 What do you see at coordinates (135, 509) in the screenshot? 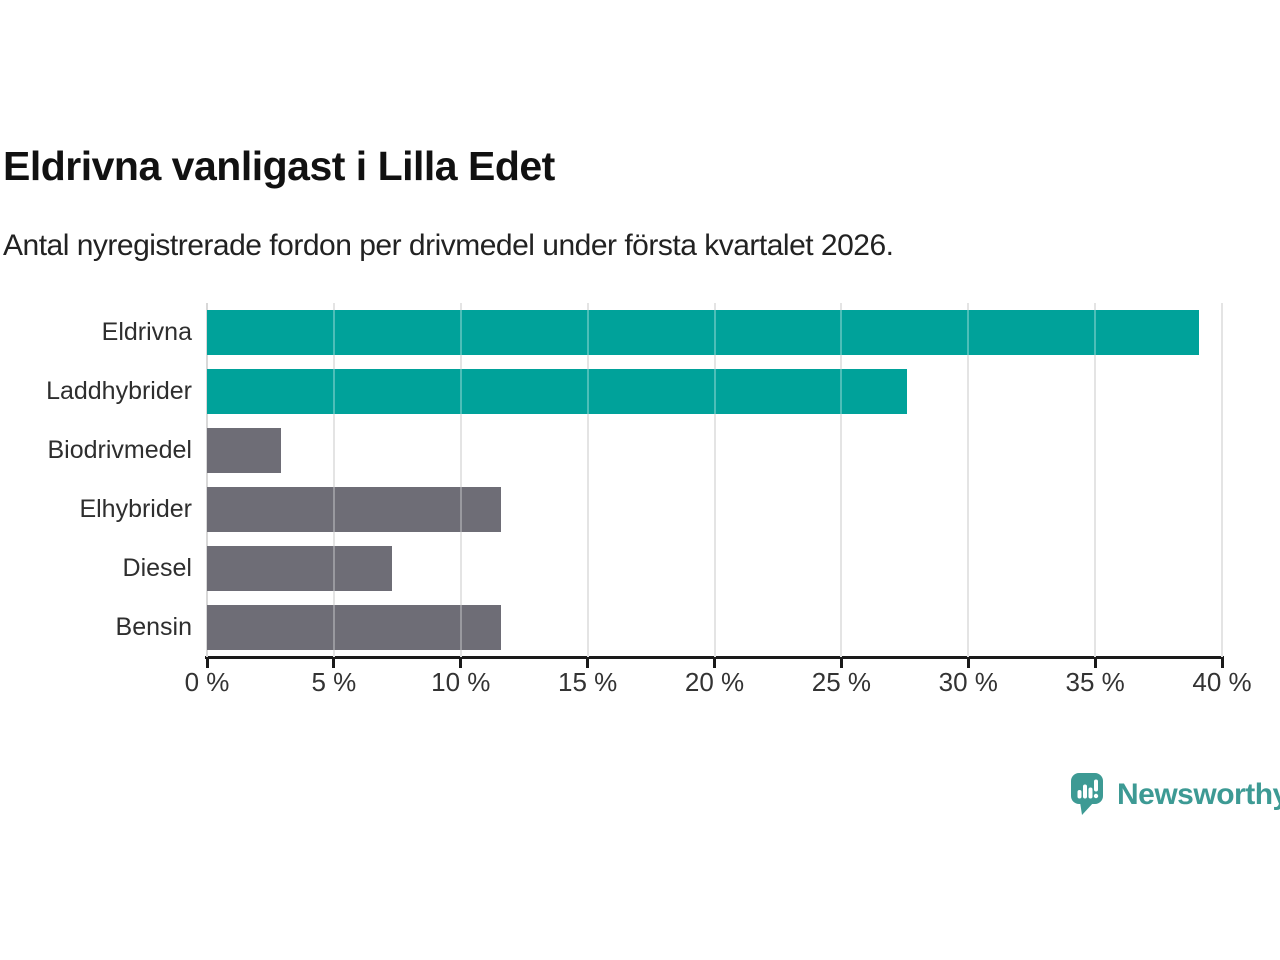
I see `category-label-elhybrider: Elhybrider` at bounding box center [135, 509].